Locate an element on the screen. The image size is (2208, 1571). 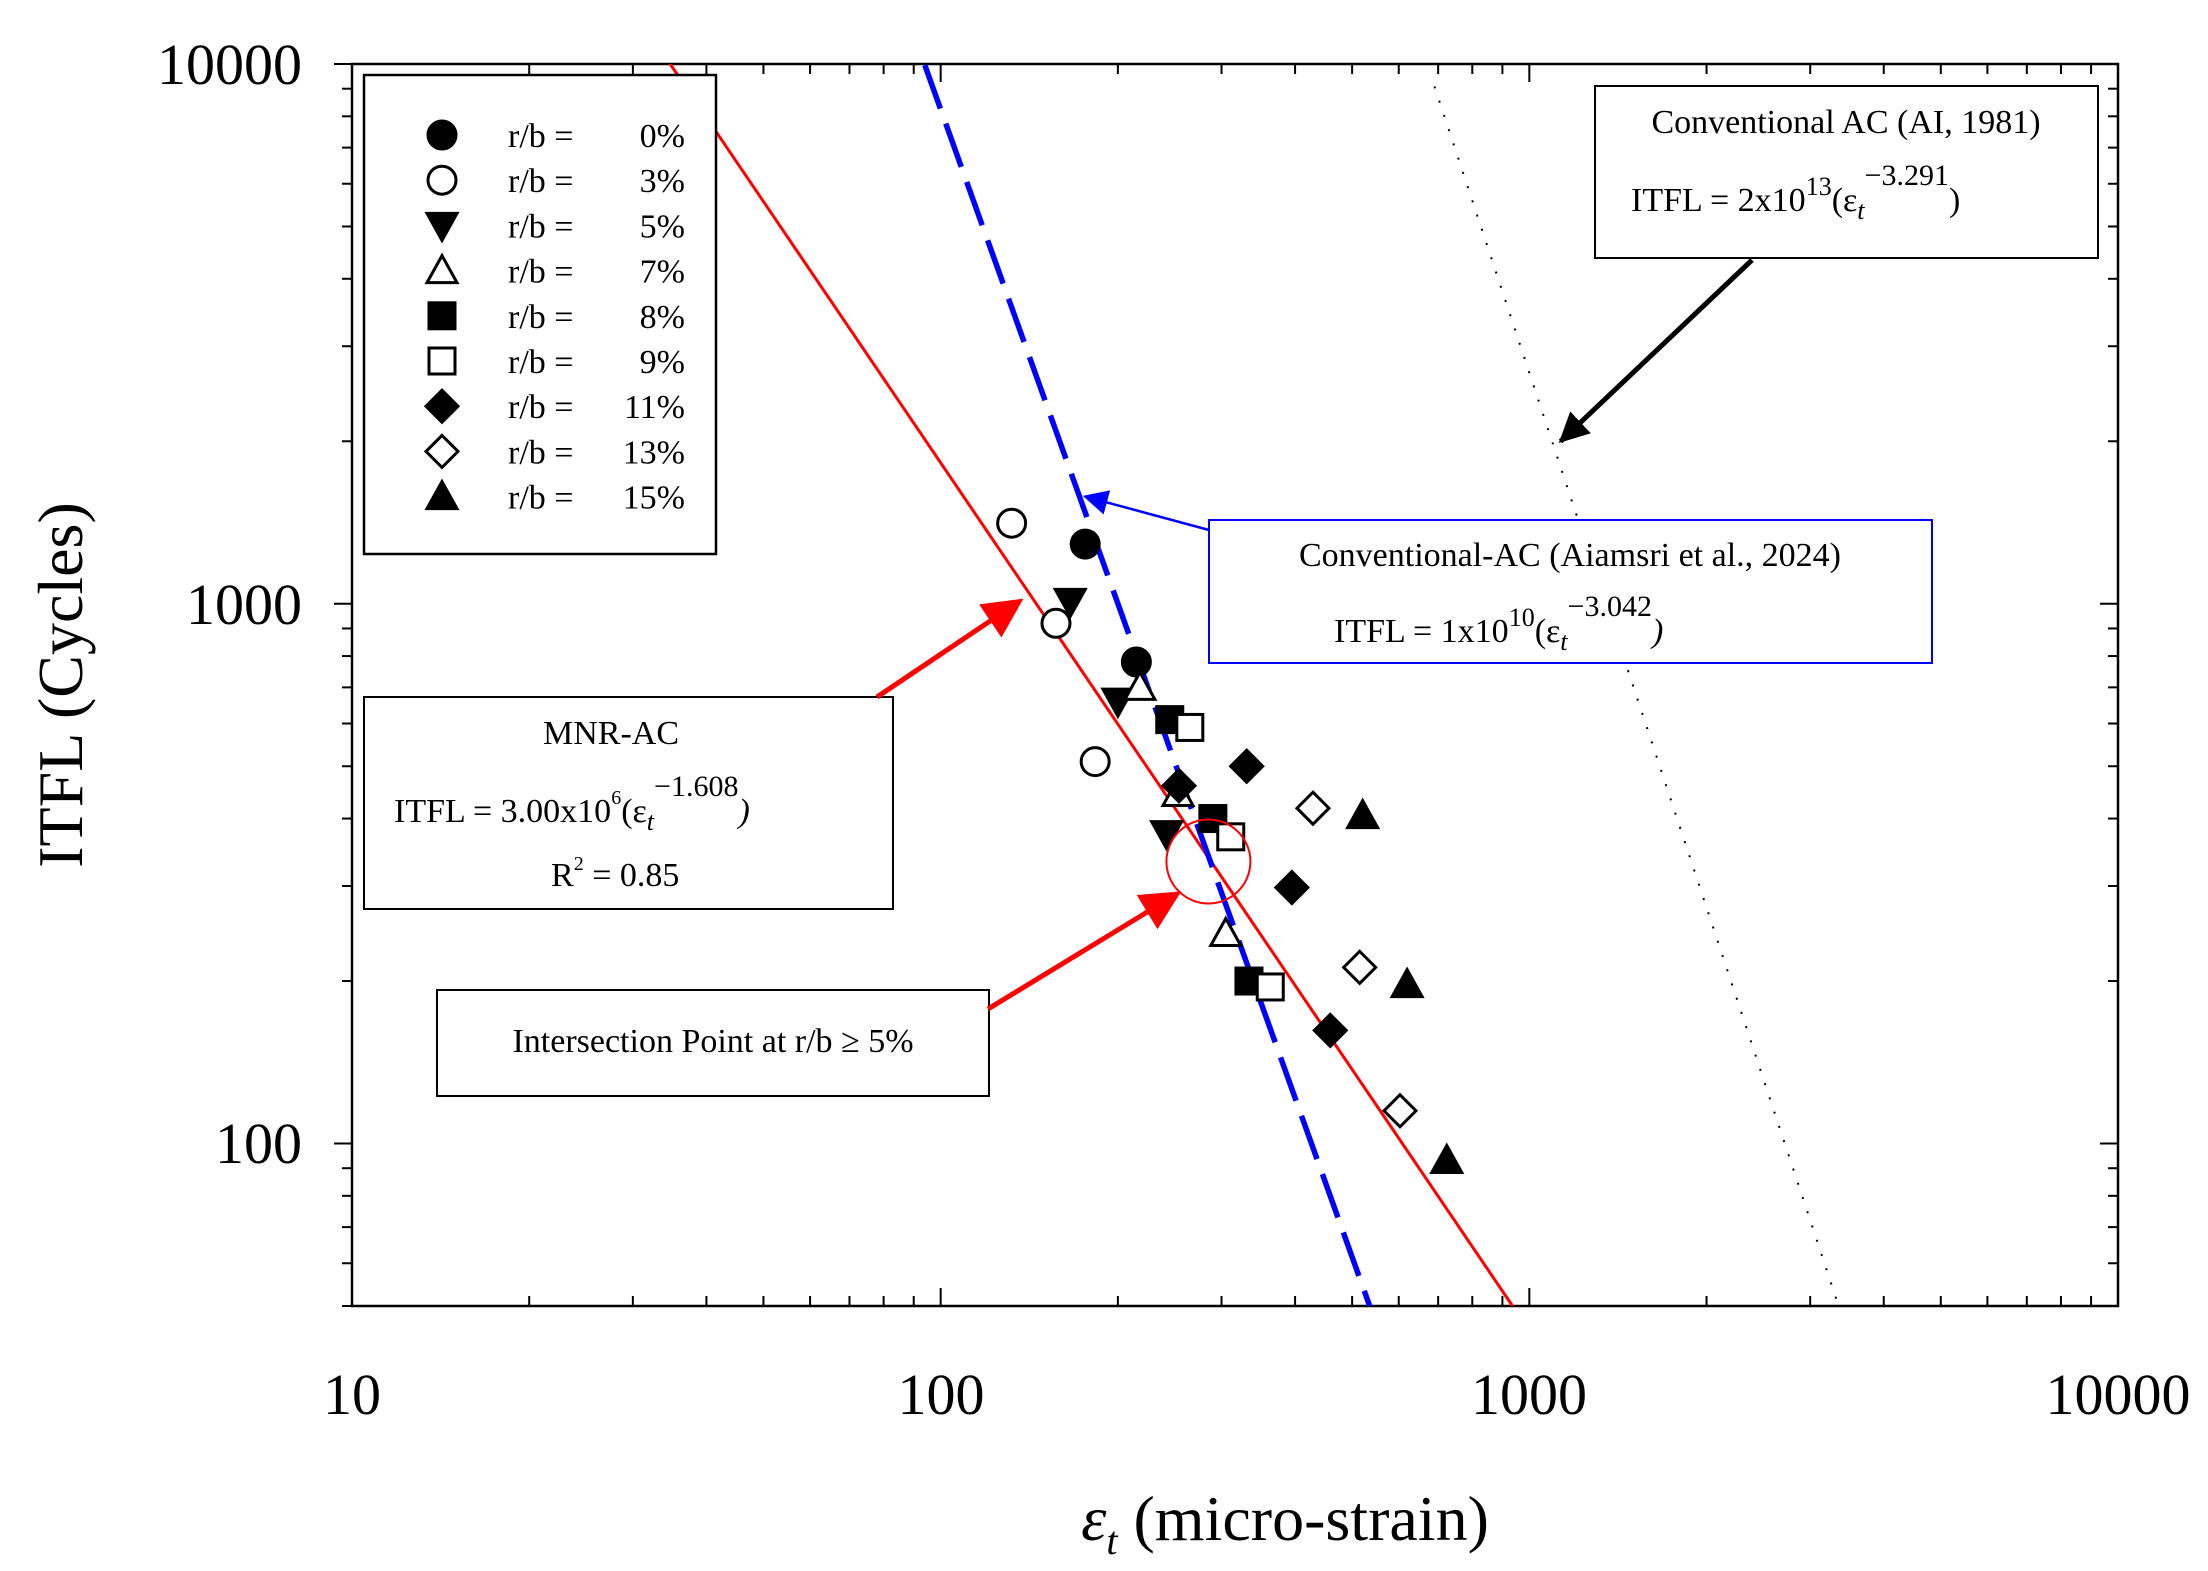
y-tick-label-10000: 10000 is located at coordinates (229, 64).